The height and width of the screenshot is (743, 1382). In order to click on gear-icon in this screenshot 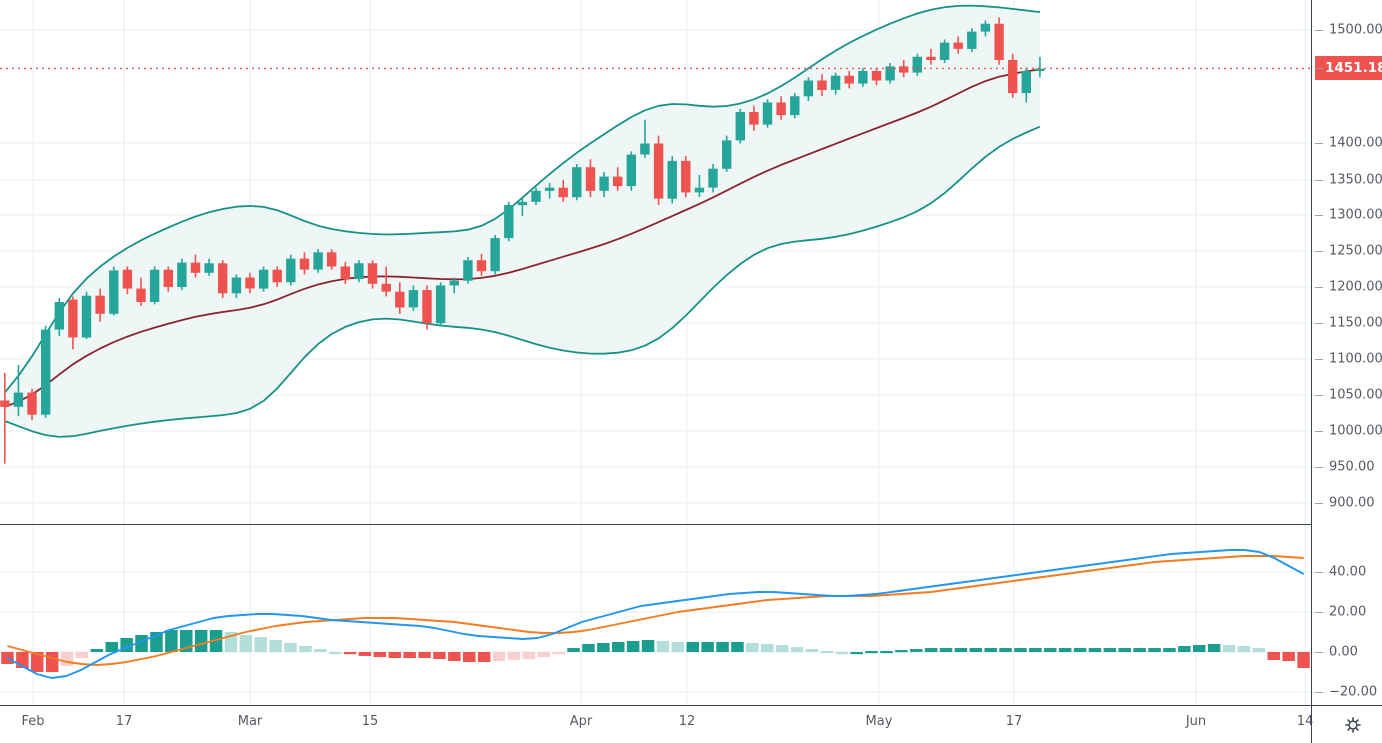, I will do `click(1353, 725)`.